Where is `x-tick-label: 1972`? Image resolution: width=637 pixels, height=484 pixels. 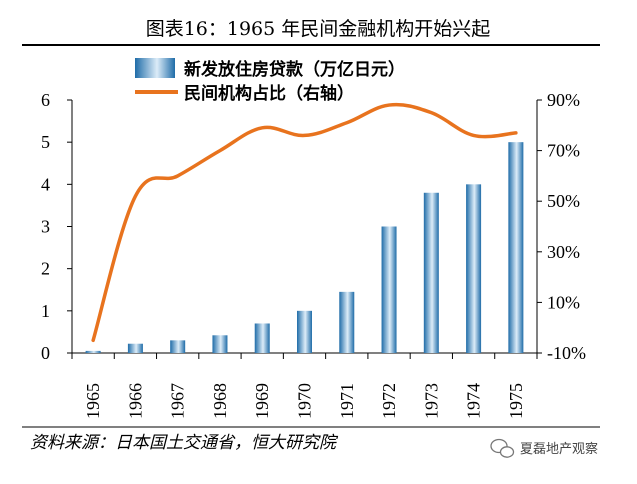
x-tick-label: 1972 is located at coordinates (389, 401).